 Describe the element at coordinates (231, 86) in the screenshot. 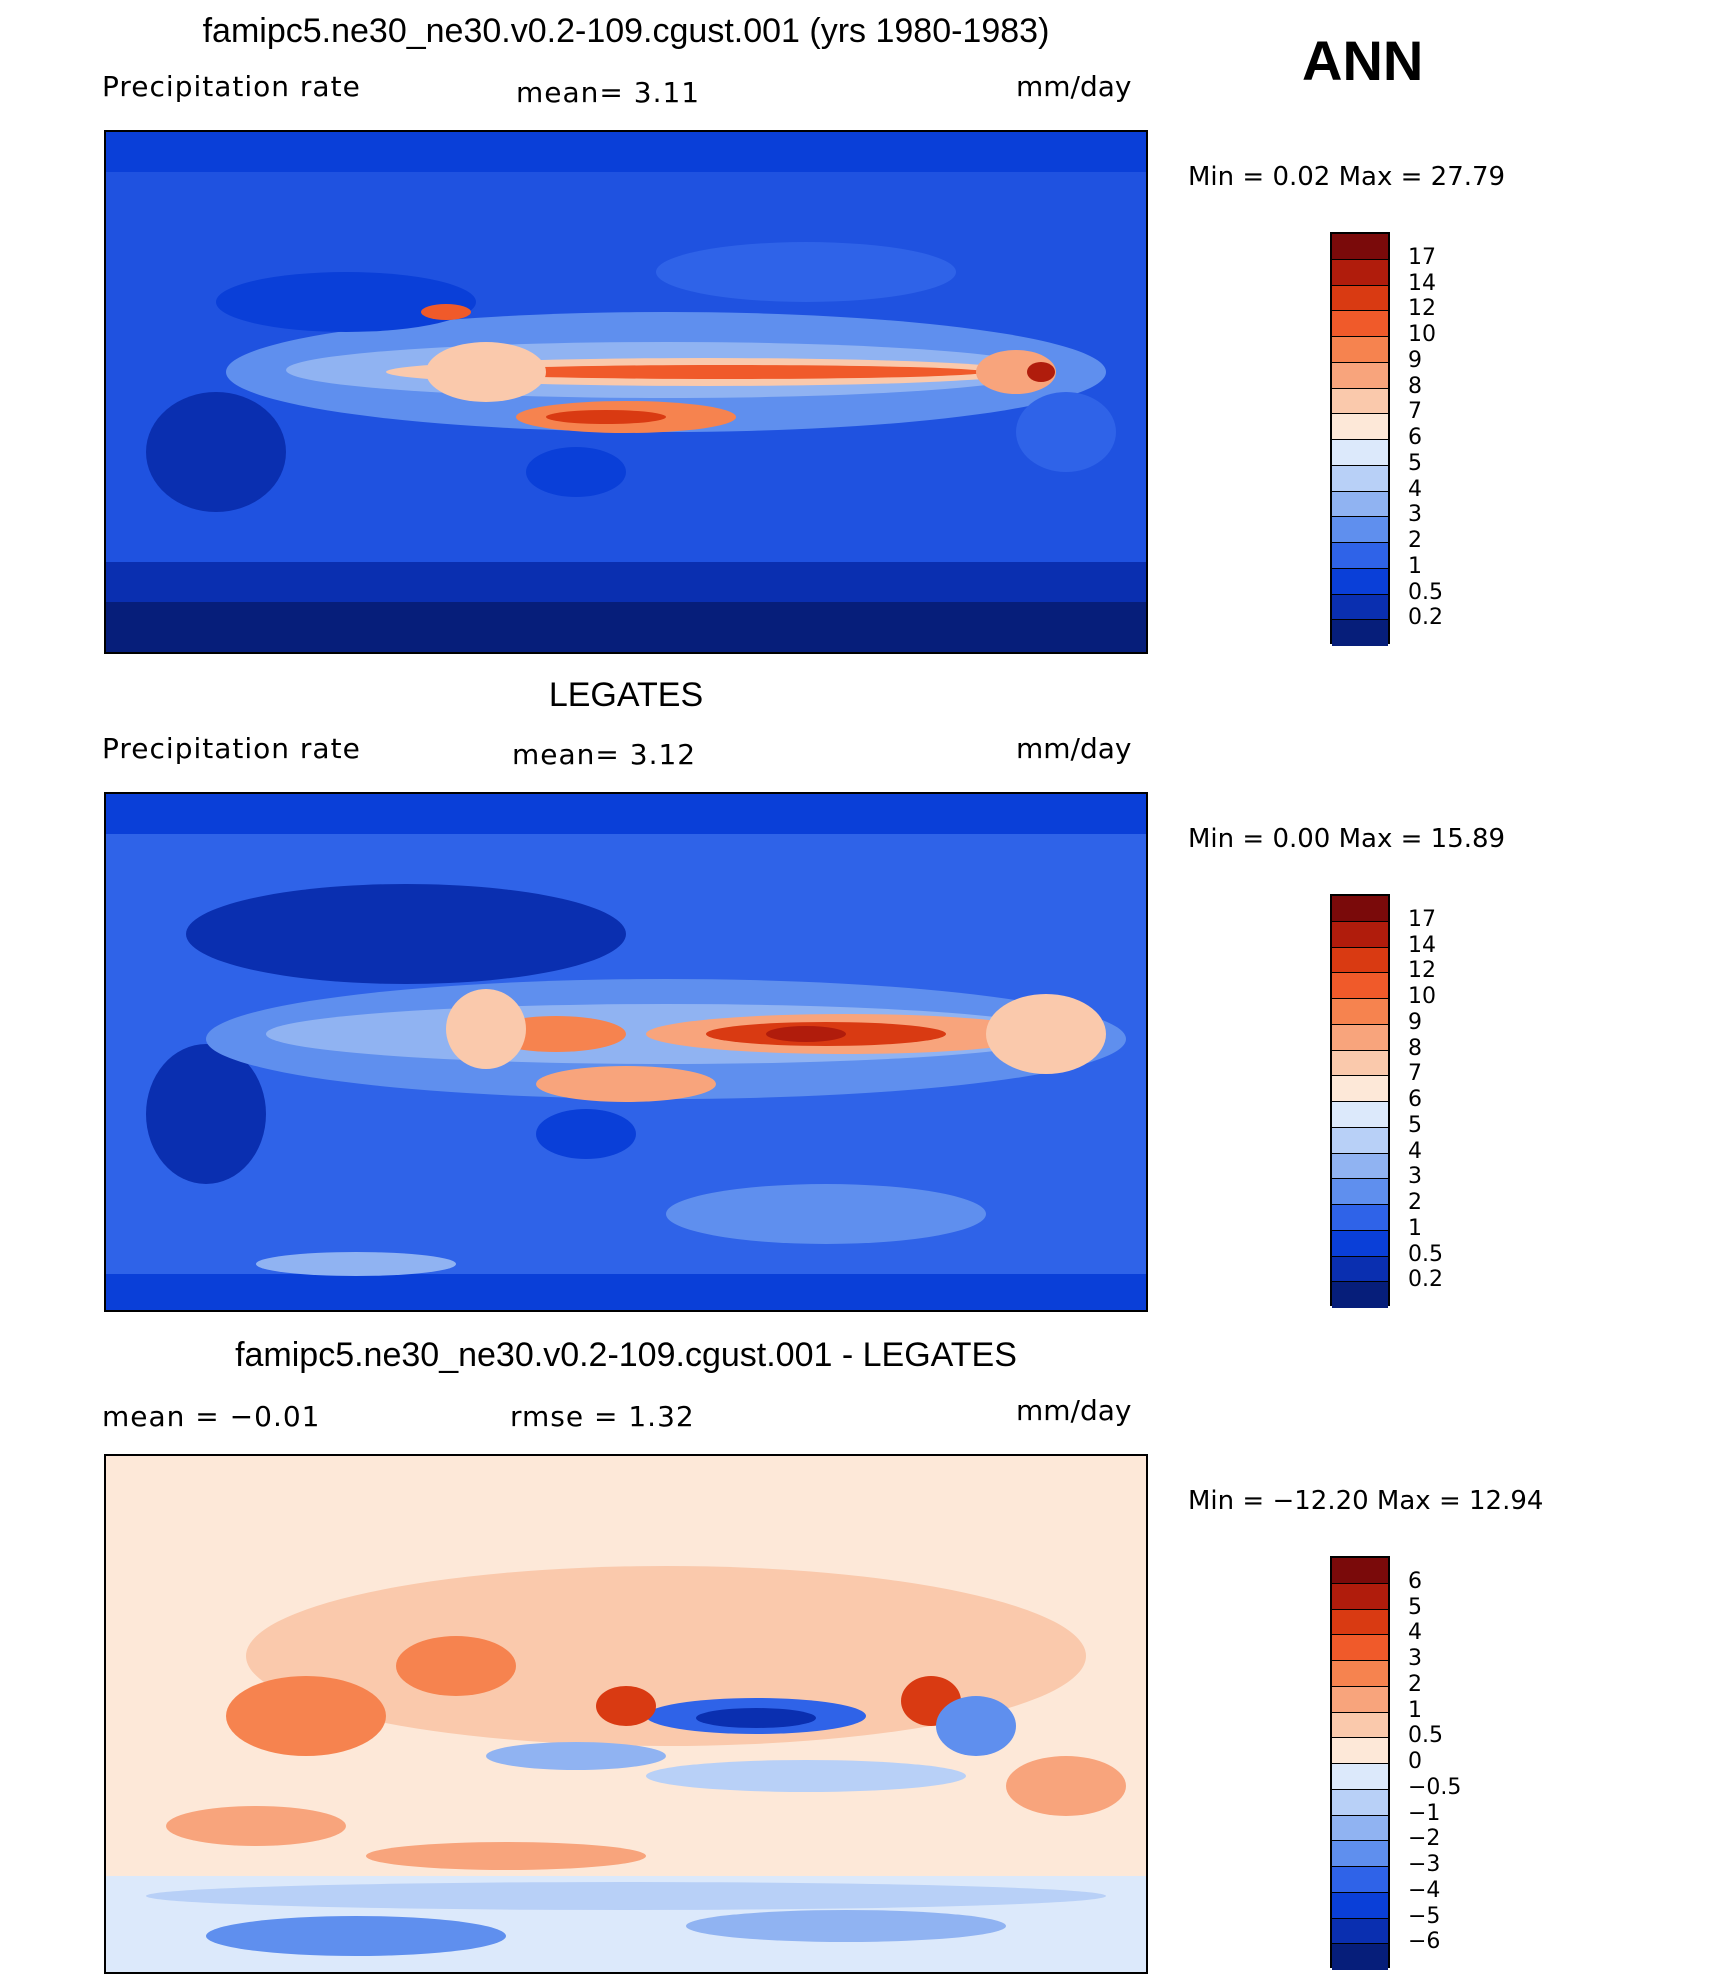

I see `panel1-variable: Precipitation rate` at that location.